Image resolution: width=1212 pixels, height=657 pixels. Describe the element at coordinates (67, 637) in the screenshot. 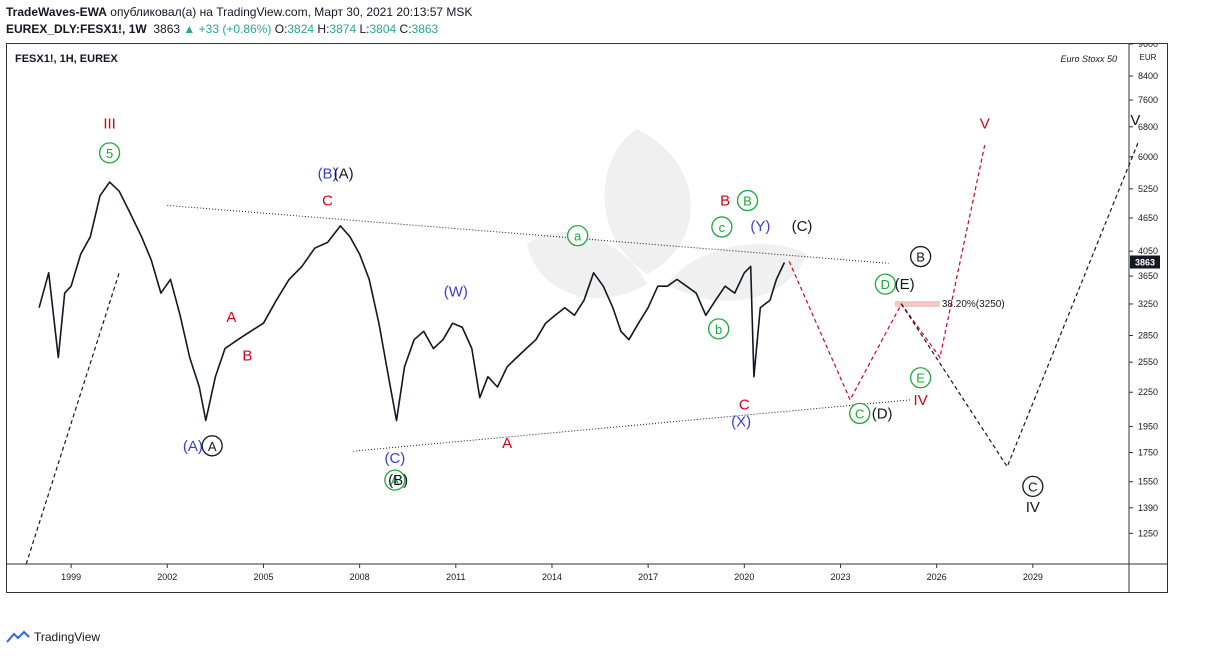

I see `brand-name: TradingView` at that location.